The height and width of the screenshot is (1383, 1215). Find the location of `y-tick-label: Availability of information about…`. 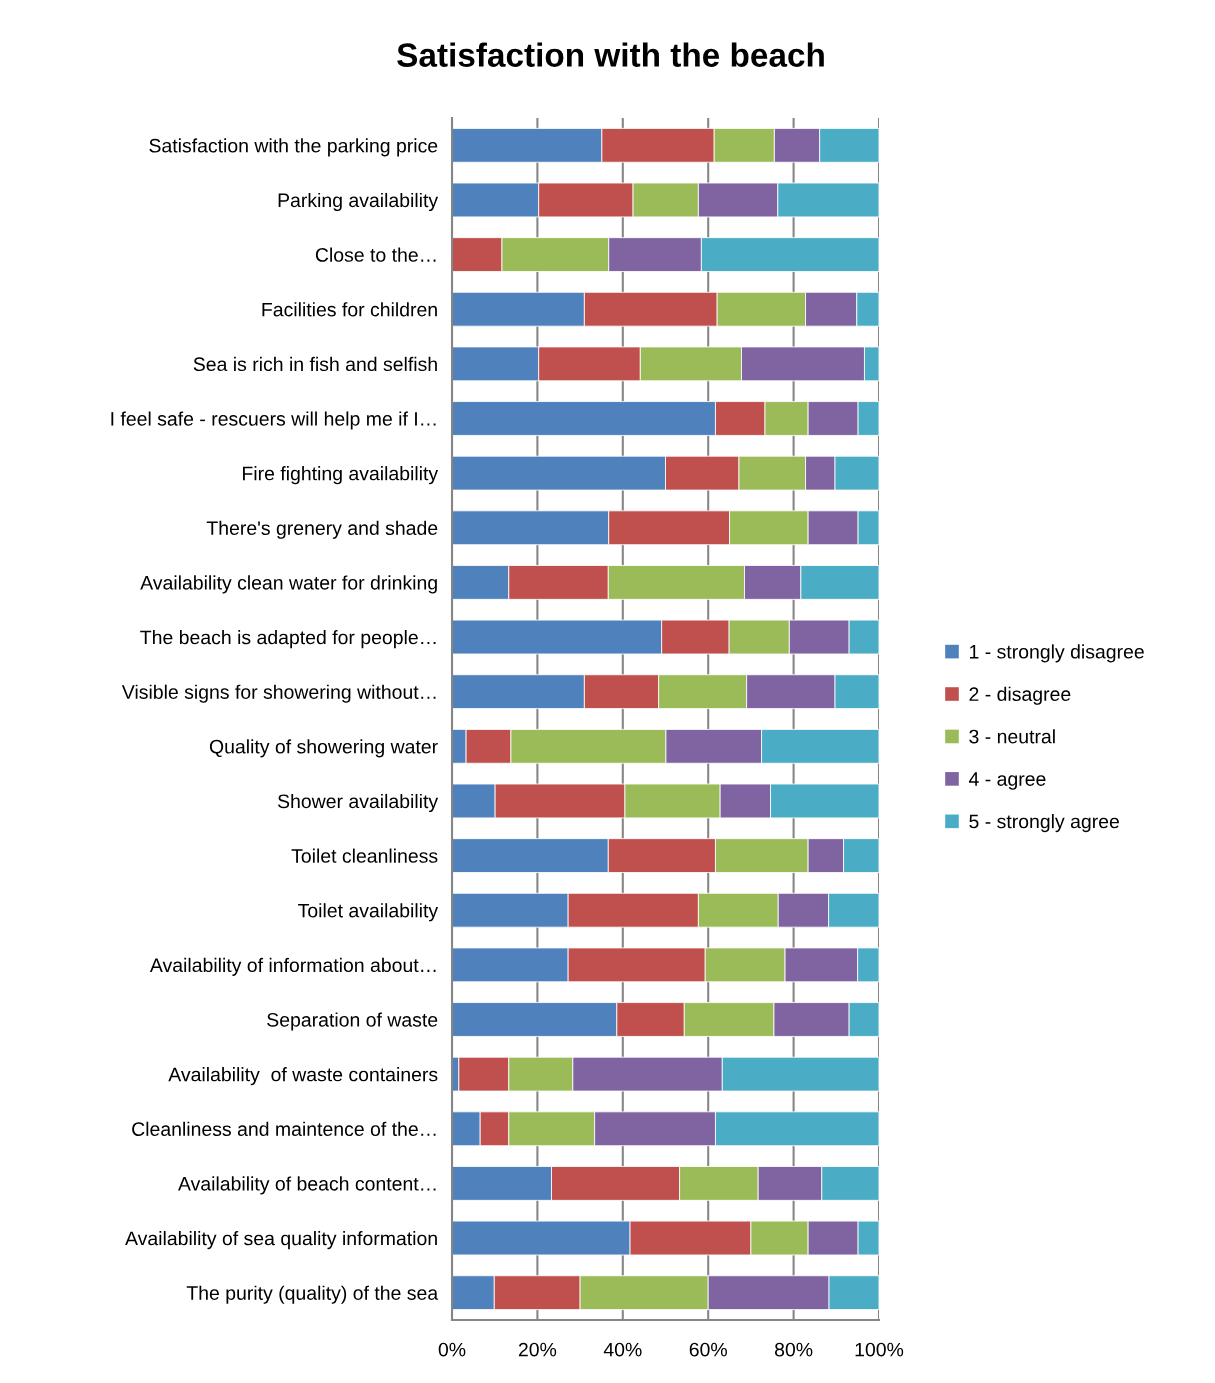

y-tick-label: Availability of information about… is located at coordinates (292, 966).